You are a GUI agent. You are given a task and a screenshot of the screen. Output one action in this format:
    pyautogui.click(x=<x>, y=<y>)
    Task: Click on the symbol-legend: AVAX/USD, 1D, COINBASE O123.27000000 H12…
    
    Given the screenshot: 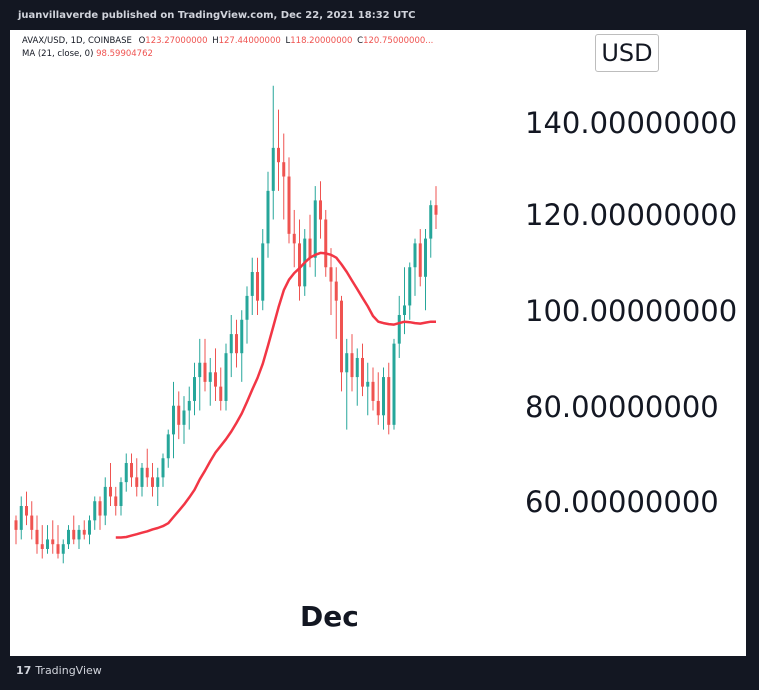 What is the action you would take?
    pyautogui.click(x=227, y=41)
    